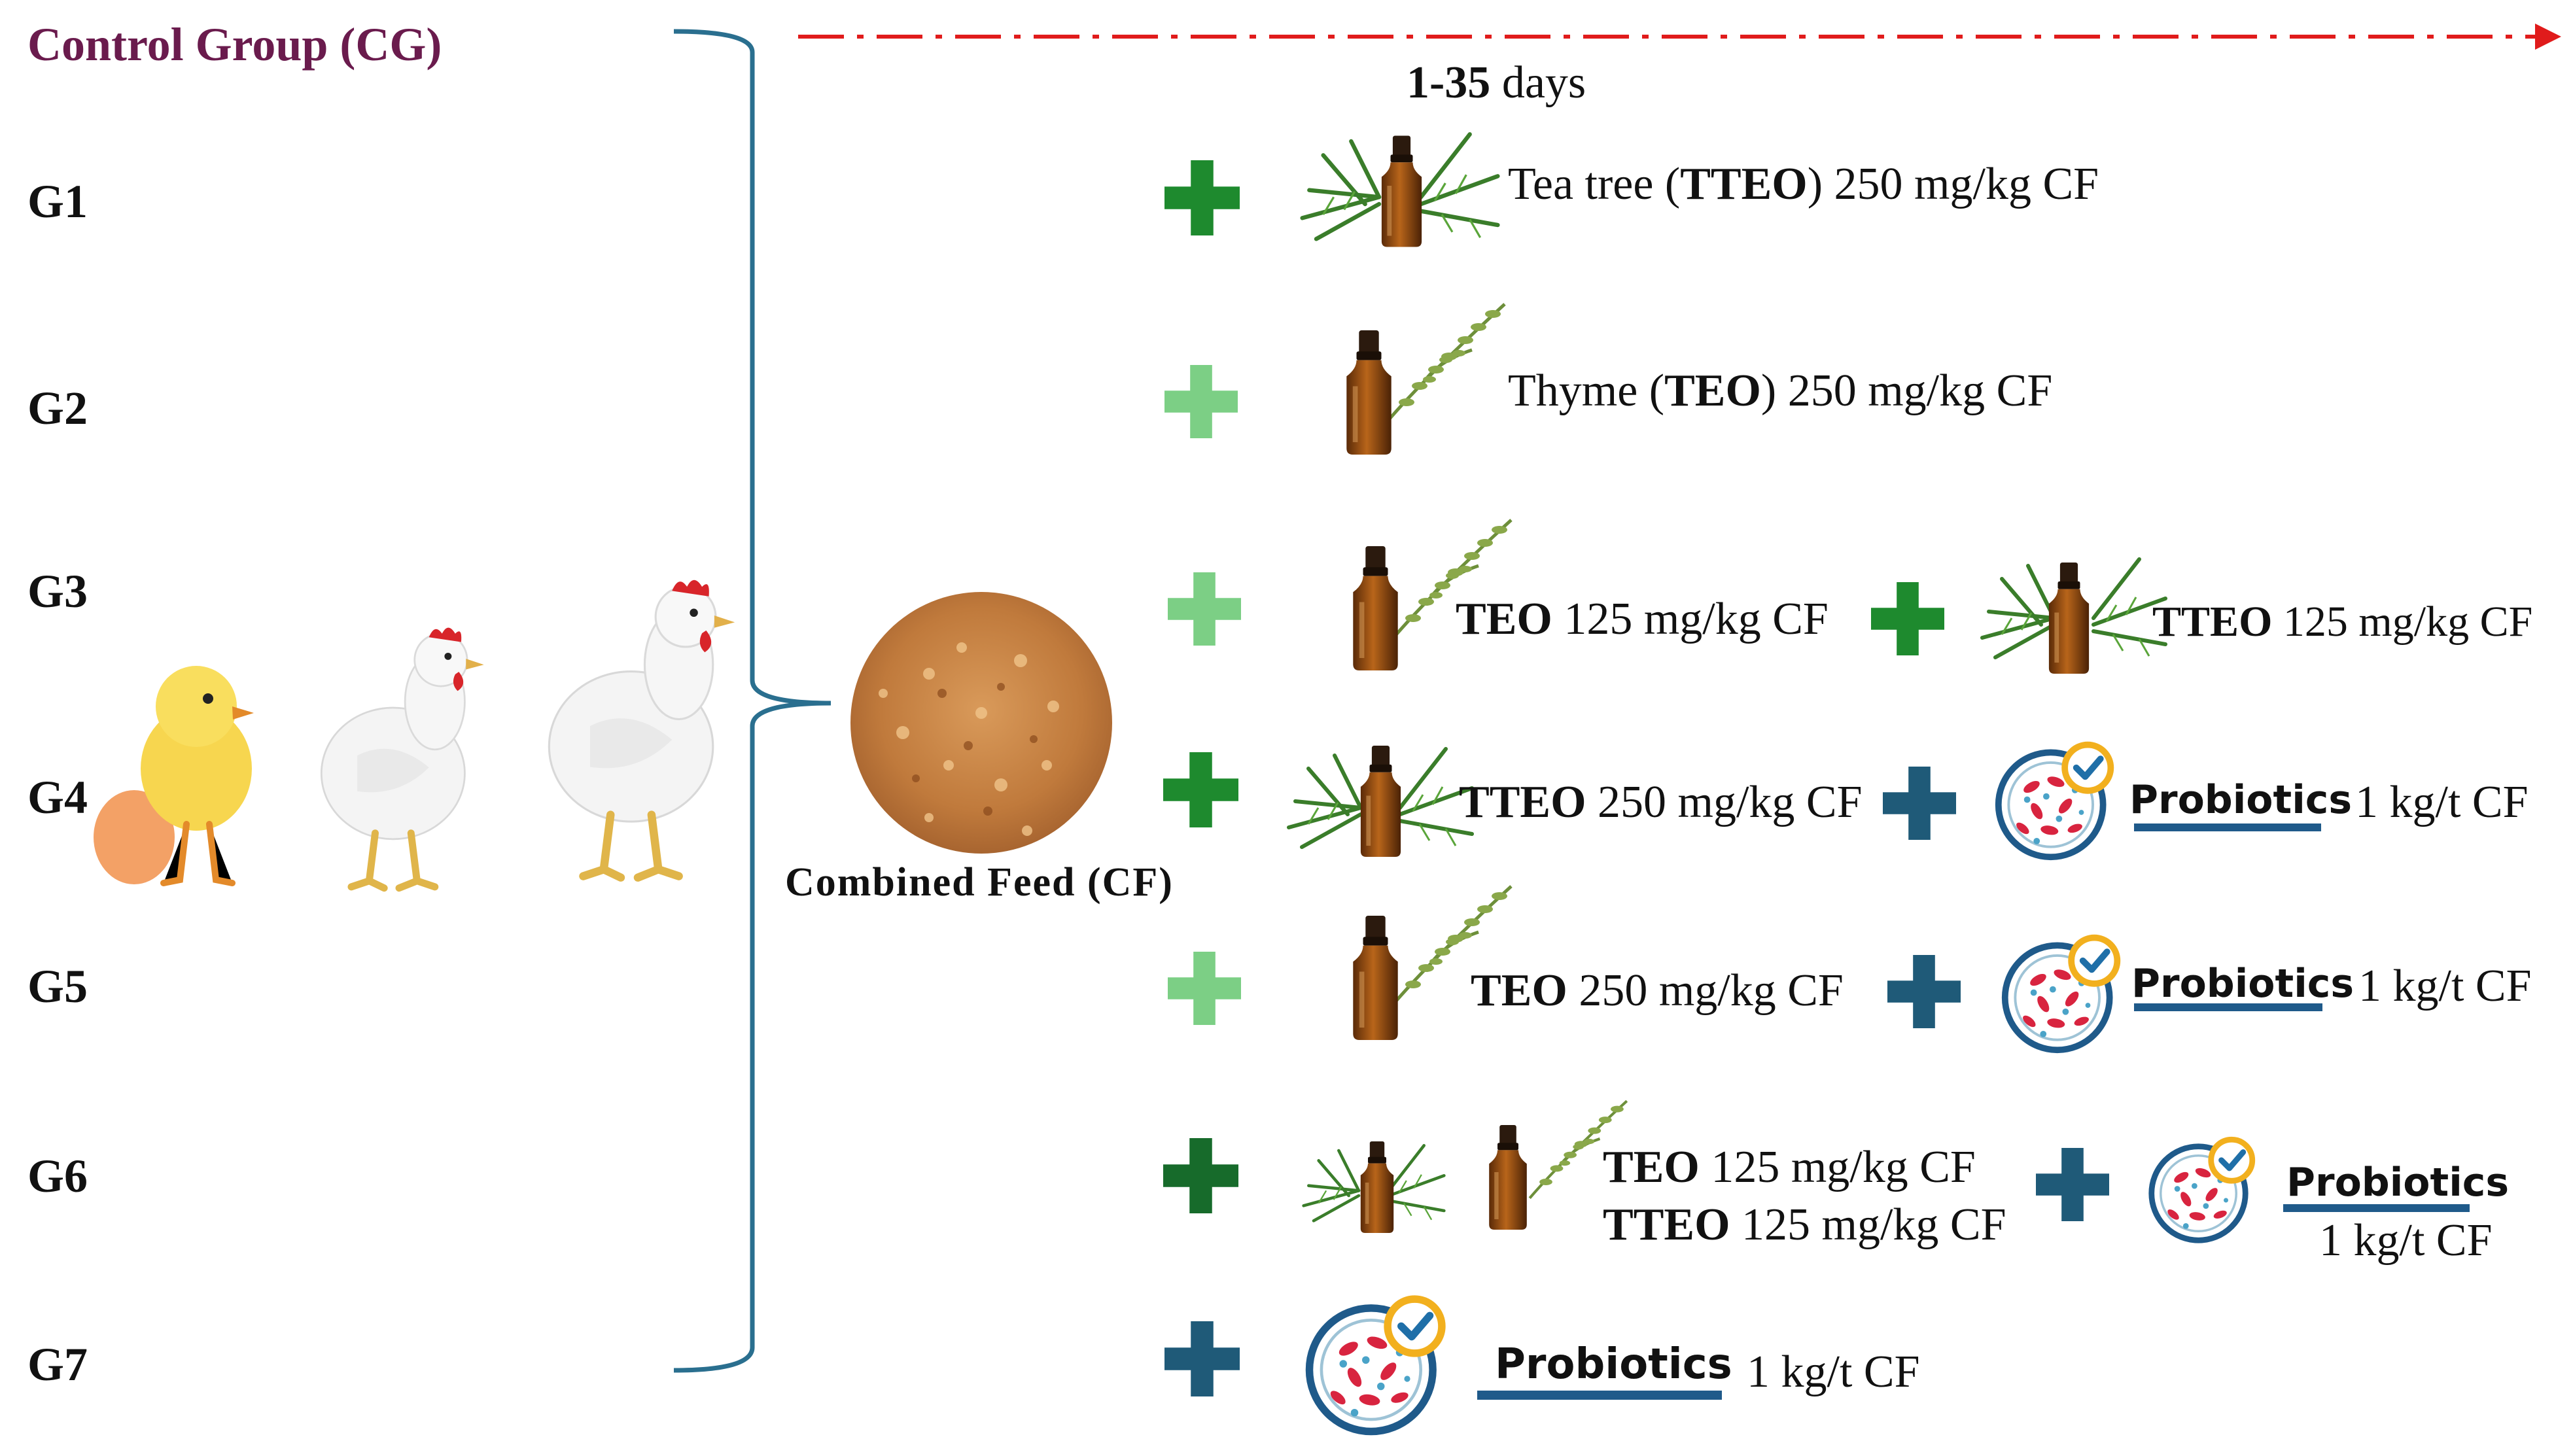 This screenshot has width=2573, height=1456. I want to click on plus-icon-g3-second, so click(1907, 618).